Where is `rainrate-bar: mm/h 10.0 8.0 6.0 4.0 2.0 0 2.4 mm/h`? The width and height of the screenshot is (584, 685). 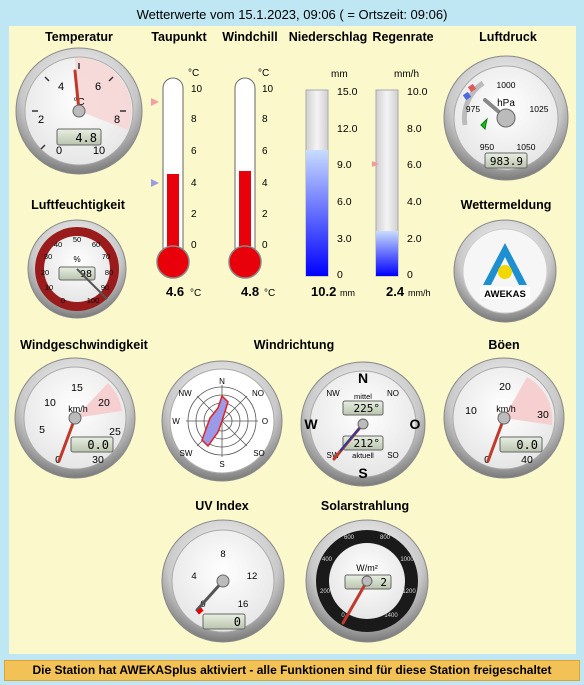 rainrate-bar: mm/h 10.0 8.0 6.0 4.0 2.0 0 2.4 mm/h is located at coordinates (403, 184).